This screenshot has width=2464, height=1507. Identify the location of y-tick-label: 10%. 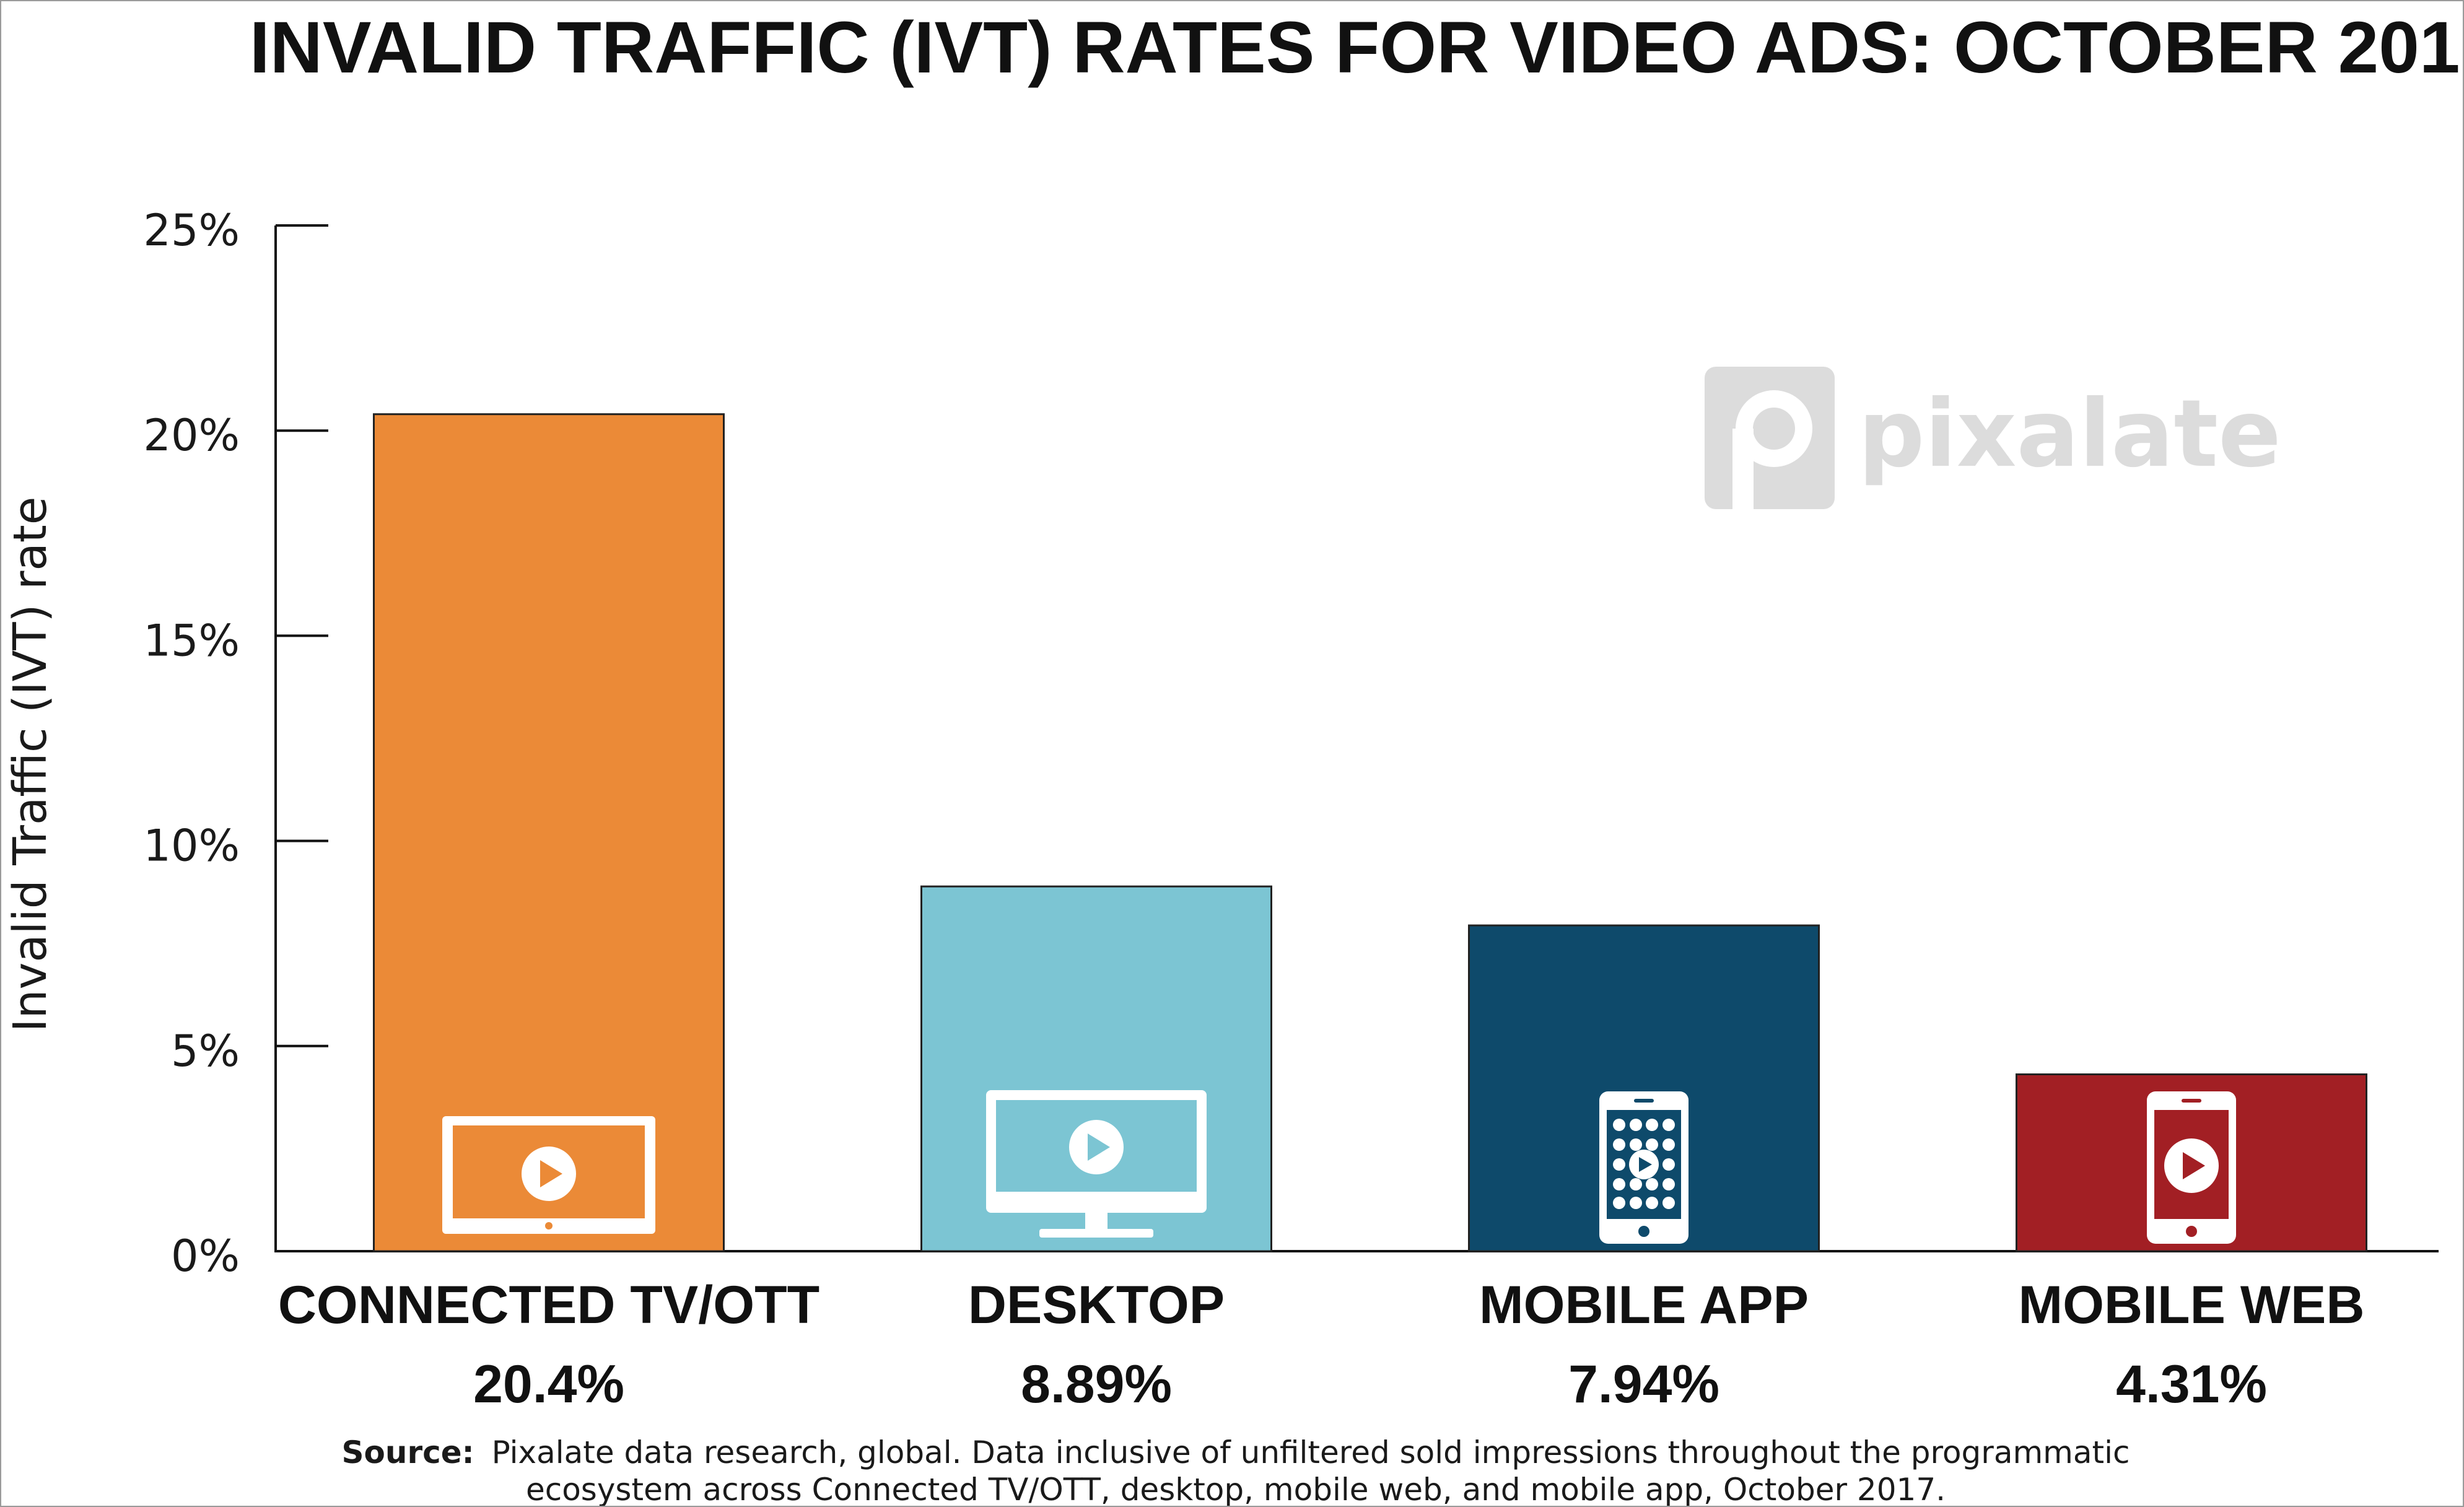
(191, 846).